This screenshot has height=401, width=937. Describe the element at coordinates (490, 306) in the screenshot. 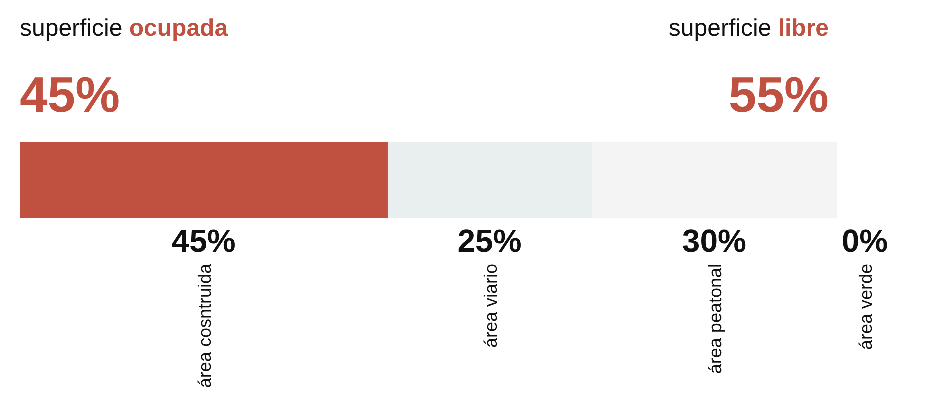

I see `text: área viario` at that location.